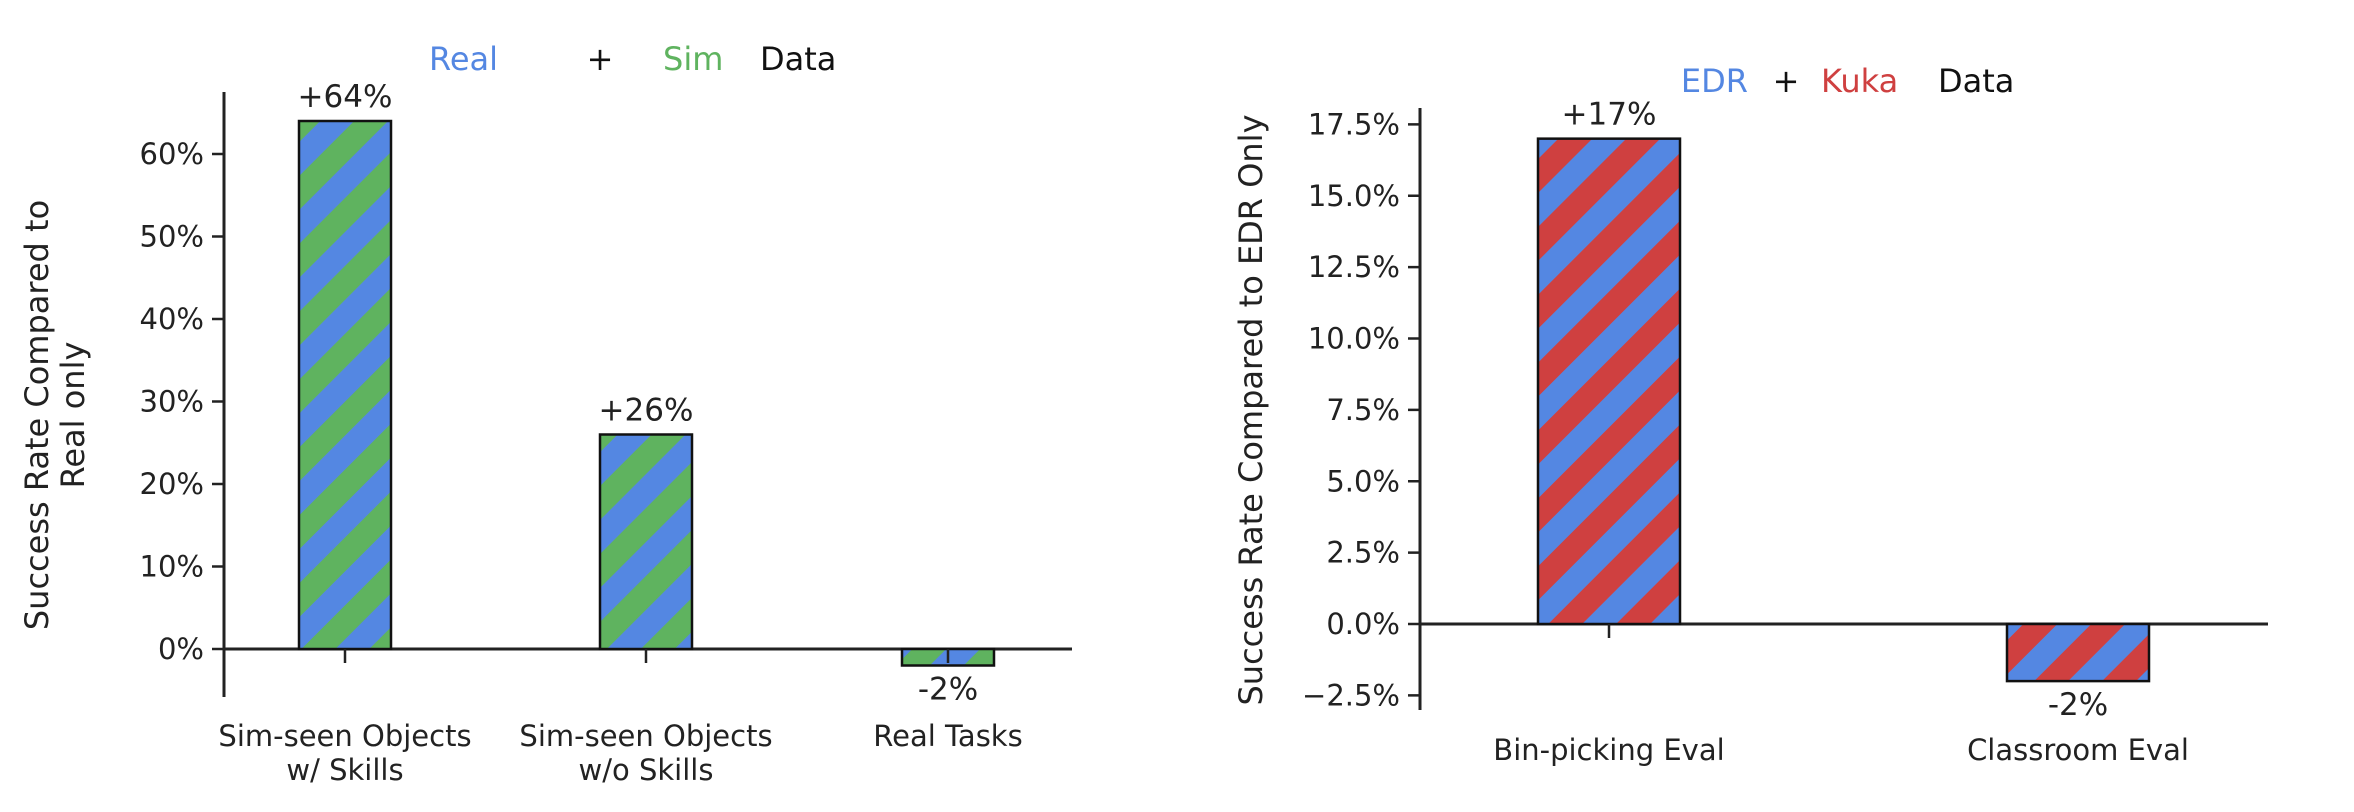  I want to click on x-category-label: Sim-seen Objects w/ Skills, so click(344, 753).